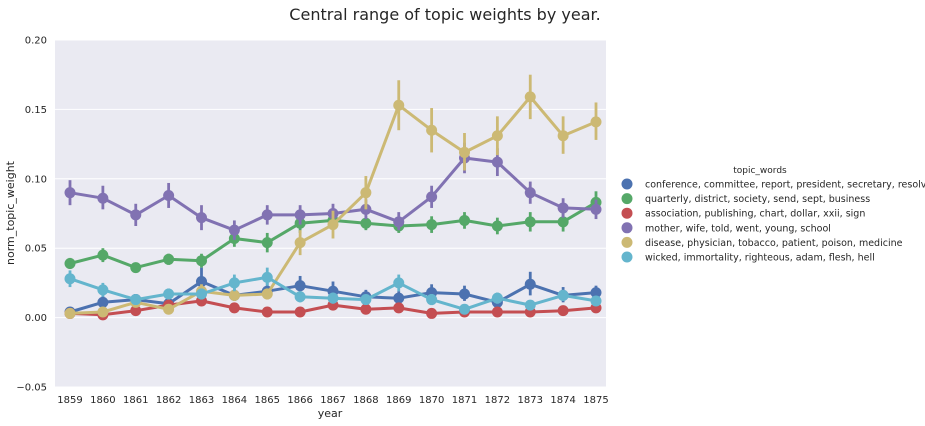 Image resolution: width=925 pixels, height=426 pixels. Describe the element at coordinates (398, 400) in the screenshot. I see `x-tick-label: 1869` at that location.